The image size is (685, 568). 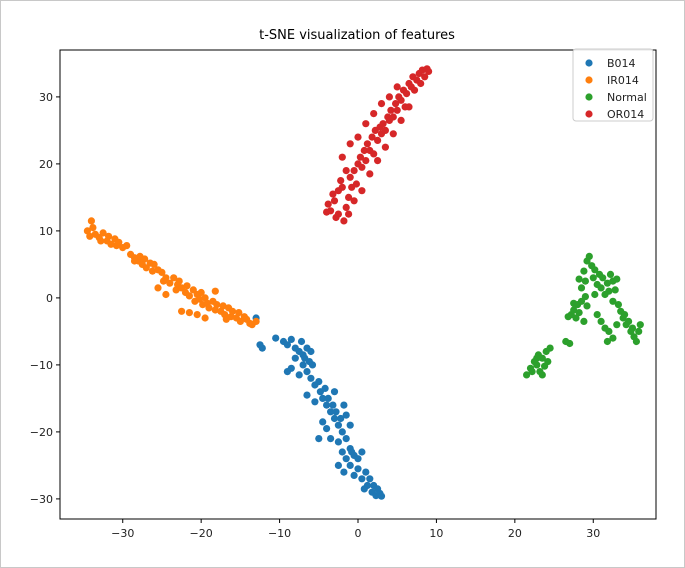 What do you see at coordinates (49, 298) in the screenshot?
I see `y-tick-label: 0` at bounding box center [49, 298].